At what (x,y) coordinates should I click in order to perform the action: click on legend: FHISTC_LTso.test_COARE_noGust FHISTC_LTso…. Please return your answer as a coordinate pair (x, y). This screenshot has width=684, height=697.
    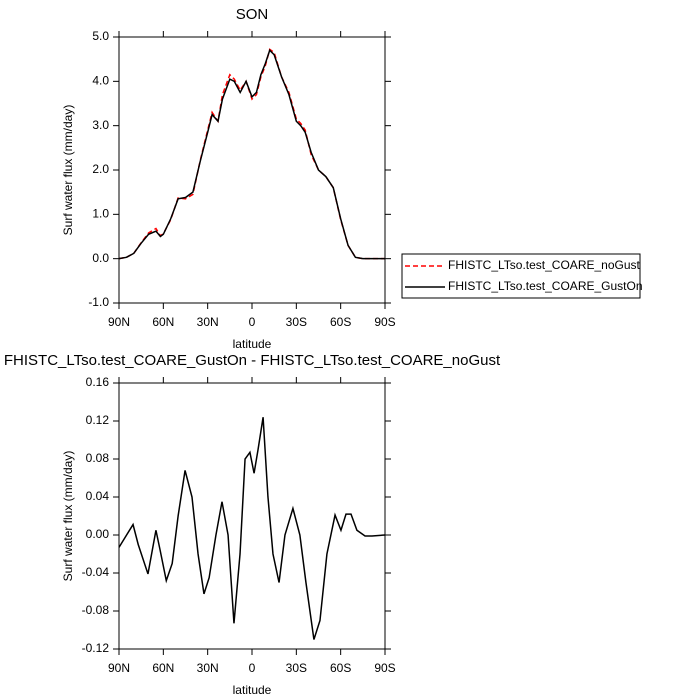
    Looking at the image, I should click on (522, 276).